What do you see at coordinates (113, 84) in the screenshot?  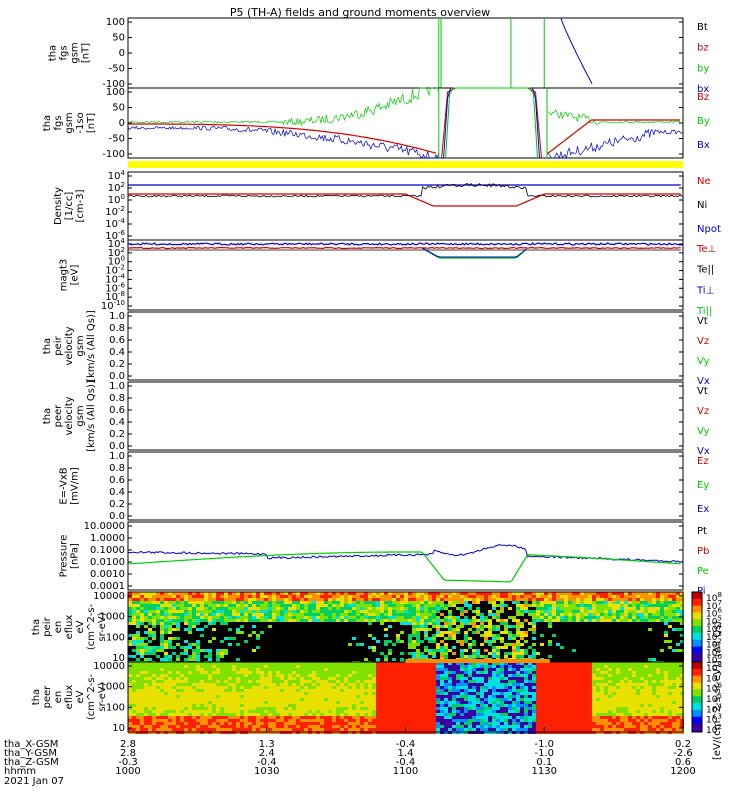 I see `fgs-panel-ytick-4: -100` at bounding box center [113, 84].